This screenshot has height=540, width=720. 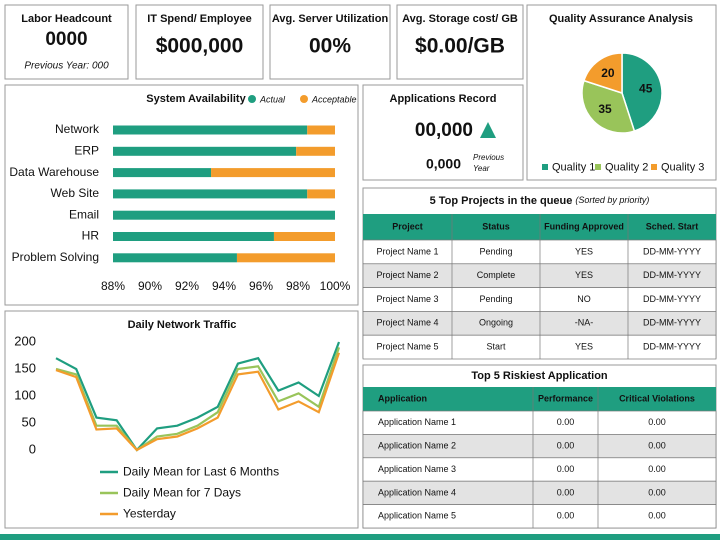 What do you see at coordinates (330, 19) in the screenshot?
I see `kpi-title: Avg. Server Utilization` at bounding box center [330, 19].